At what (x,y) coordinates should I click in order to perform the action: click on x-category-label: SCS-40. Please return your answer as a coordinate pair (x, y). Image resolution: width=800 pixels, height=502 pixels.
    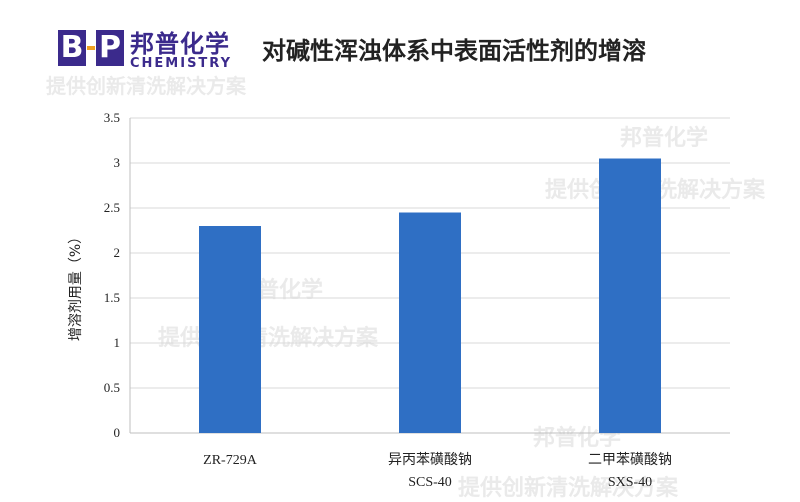
    Looking at the image, I should click on (430, 482).